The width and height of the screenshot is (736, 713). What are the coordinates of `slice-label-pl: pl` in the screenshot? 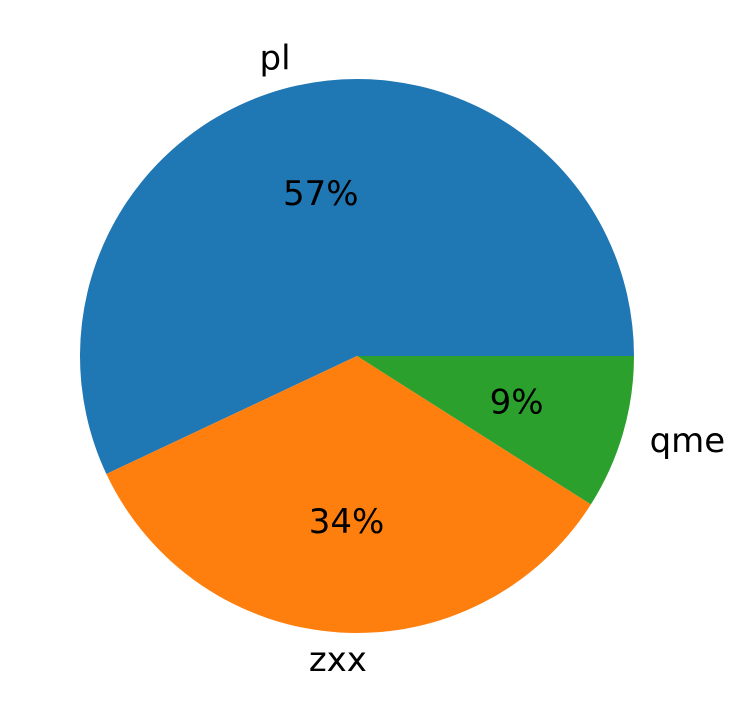 It's located at (275, 59).